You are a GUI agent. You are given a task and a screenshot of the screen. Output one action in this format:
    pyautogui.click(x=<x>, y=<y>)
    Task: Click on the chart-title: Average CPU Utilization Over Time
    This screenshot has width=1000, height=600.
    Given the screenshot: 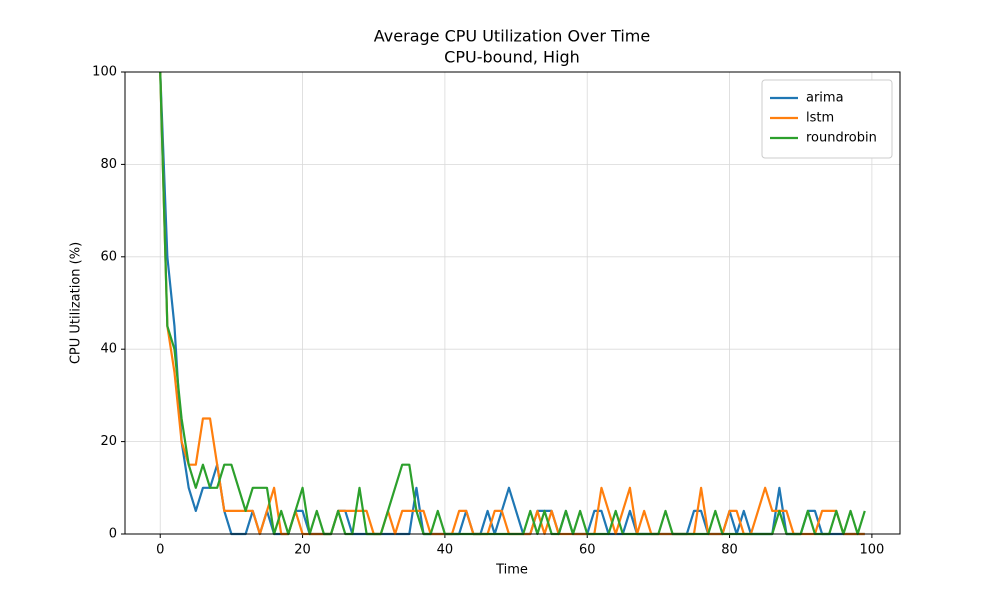 What is the action you would take?
    pyautogui.click(x=512, y=36)
    